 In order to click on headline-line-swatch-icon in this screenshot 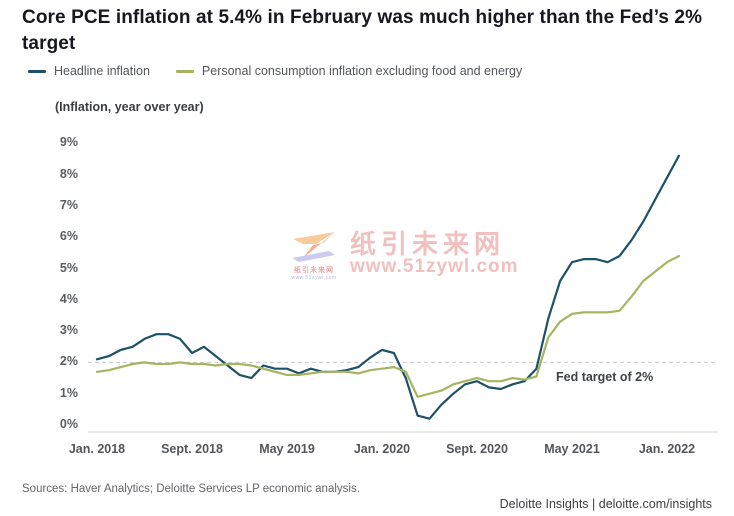, I will do `click(37, 71)`.